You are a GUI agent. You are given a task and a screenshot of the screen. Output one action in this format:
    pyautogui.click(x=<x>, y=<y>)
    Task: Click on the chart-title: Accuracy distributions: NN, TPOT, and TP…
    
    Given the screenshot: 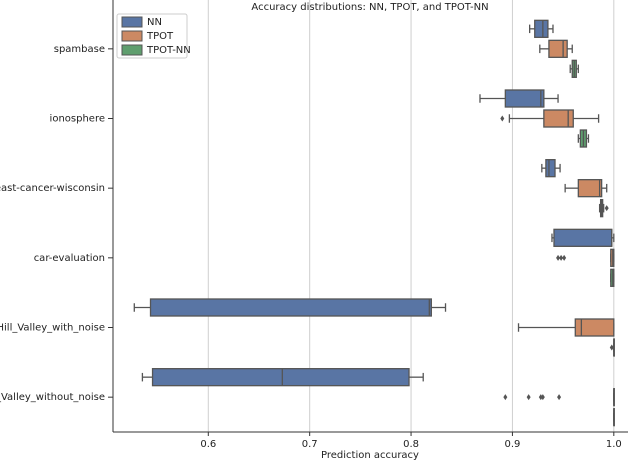 What is the action you would take?
    pyautogui.click(x=369, y=7)
    